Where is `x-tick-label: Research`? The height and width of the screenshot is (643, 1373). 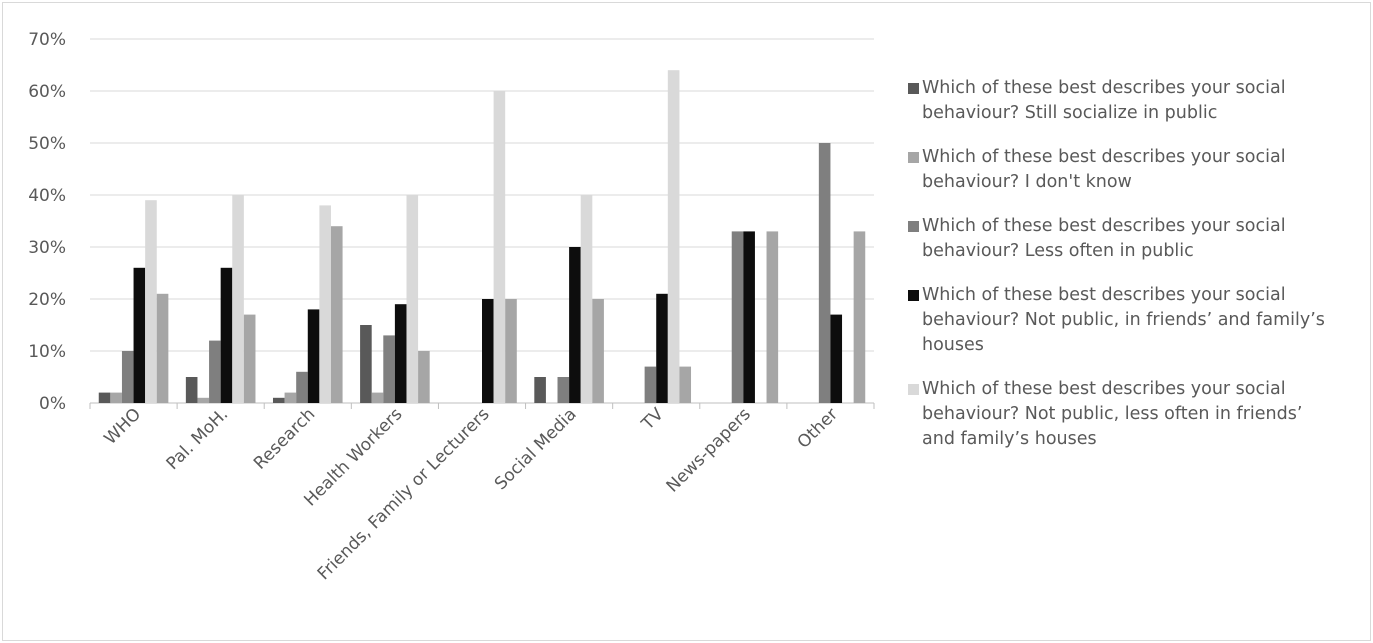 x-tick-label: Research is located at coordinates (284, 438).